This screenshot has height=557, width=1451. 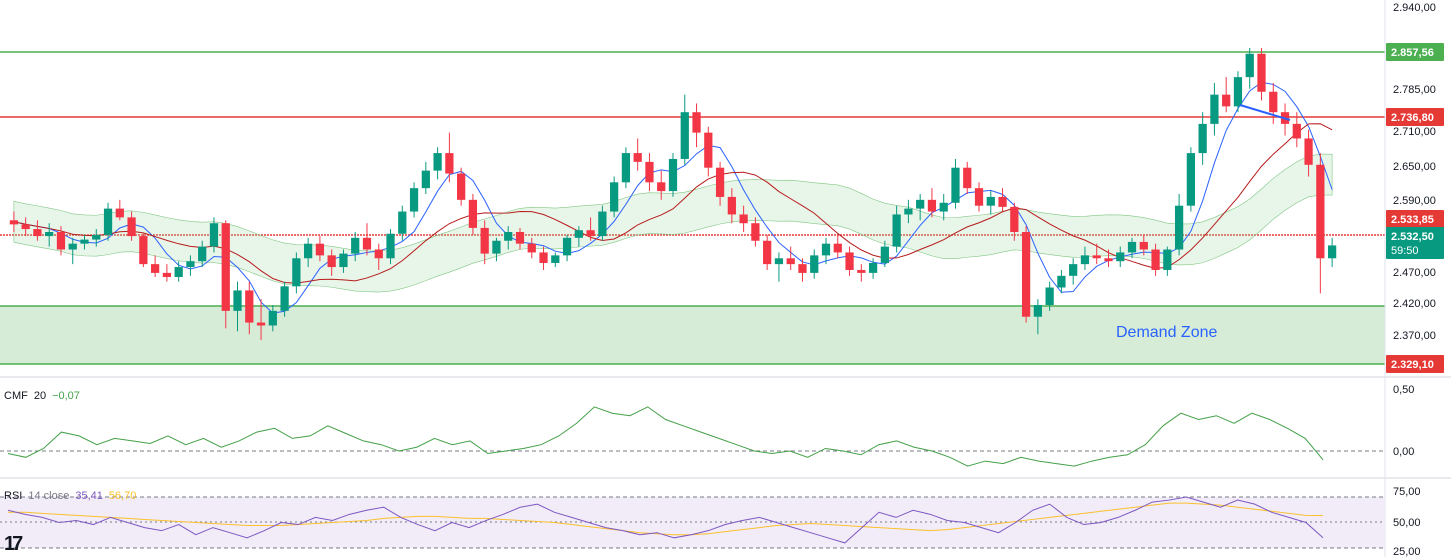 What do you see at coordinates (45, 396) in the screenshot?
I see `cmf-legend: CMF 20 −0,07` at bounding box center [45, 396].